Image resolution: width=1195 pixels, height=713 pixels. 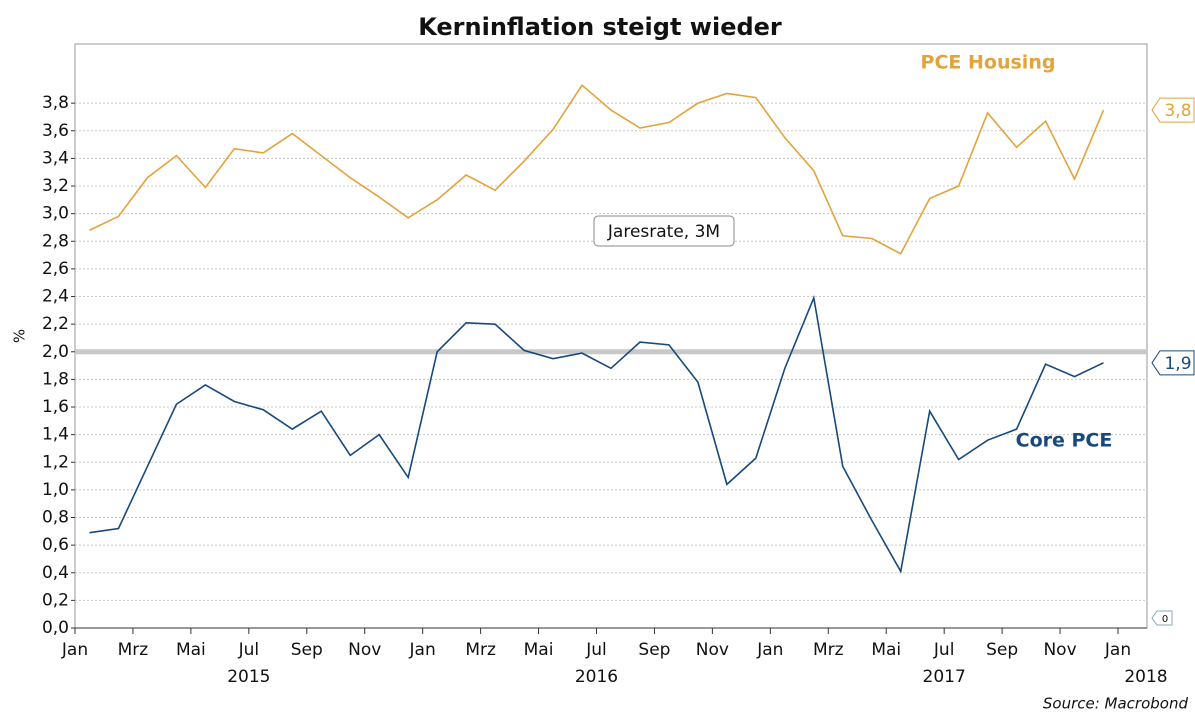 I want to click on annotation-box, so click(x=664, y=231).